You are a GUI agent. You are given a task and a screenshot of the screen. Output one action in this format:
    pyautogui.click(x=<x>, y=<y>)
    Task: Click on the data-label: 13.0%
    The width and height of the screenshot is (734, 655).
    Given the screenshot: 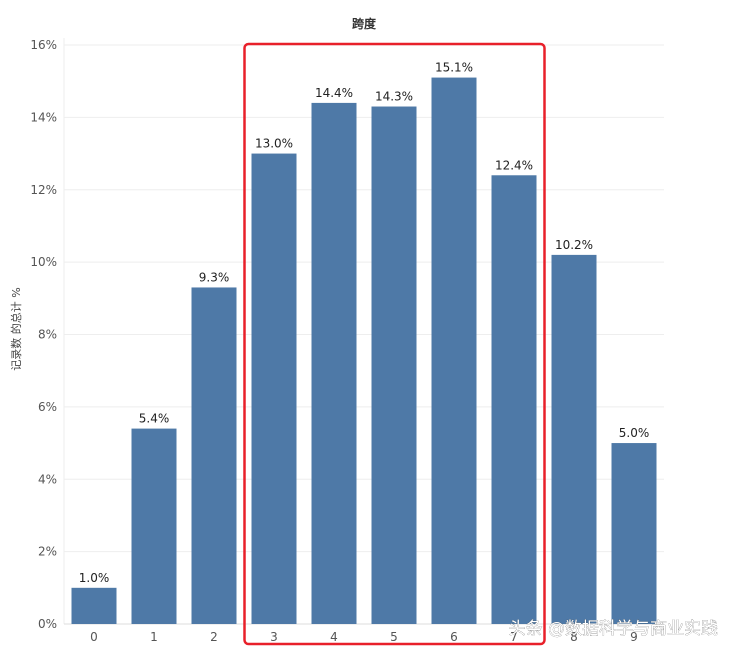 What is the action you would take?
    pyautogui.click(x=274, y=144)
    